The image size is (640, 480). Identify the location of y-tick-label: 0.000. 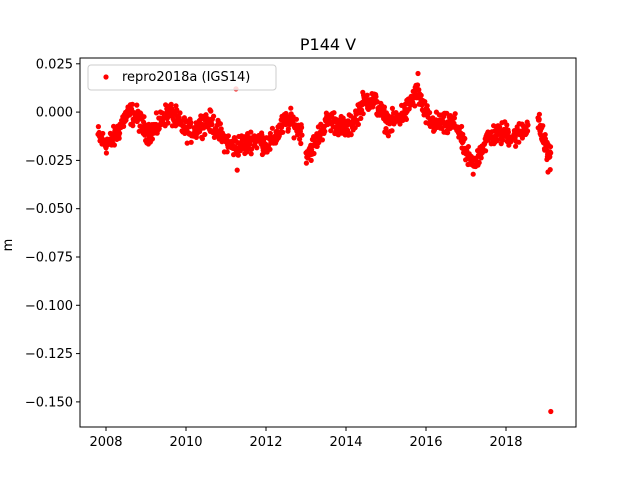
(54, 113).